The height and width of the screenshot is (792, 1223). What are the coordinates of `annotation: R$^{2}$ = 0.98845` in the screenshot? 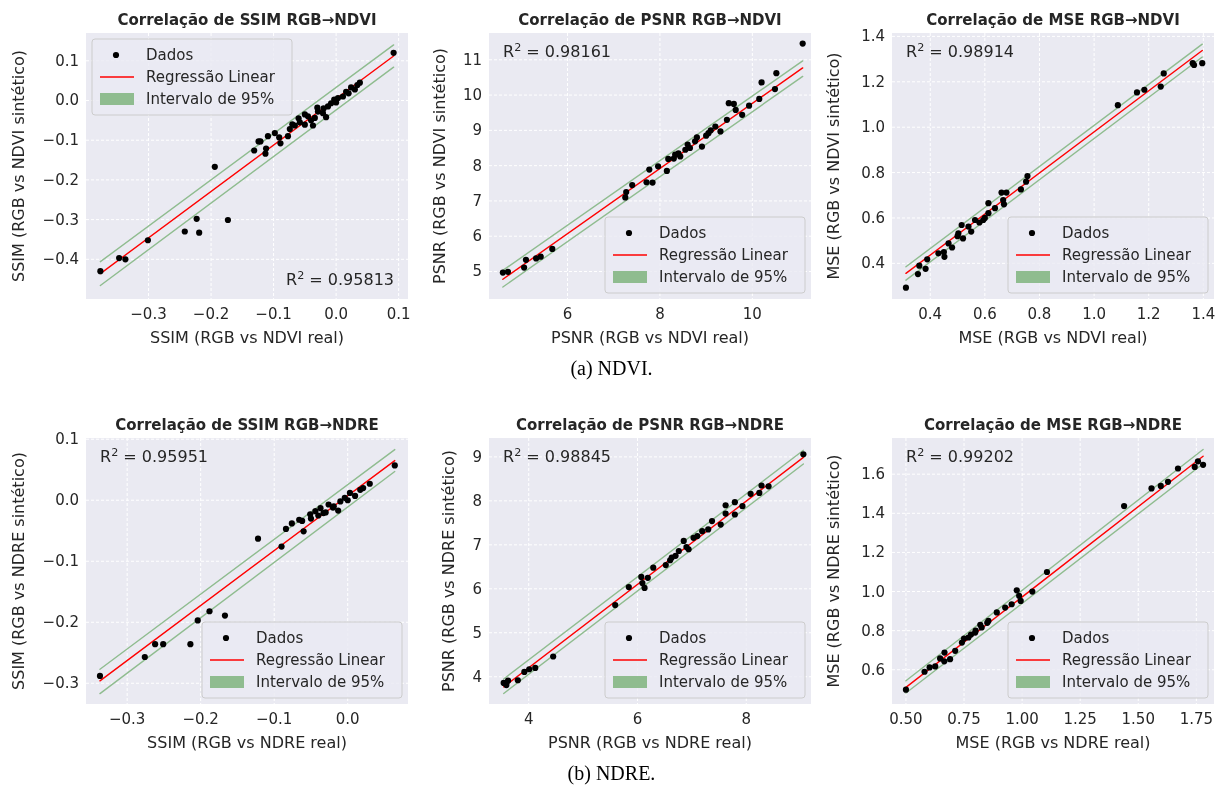 It's located at (557, 455).